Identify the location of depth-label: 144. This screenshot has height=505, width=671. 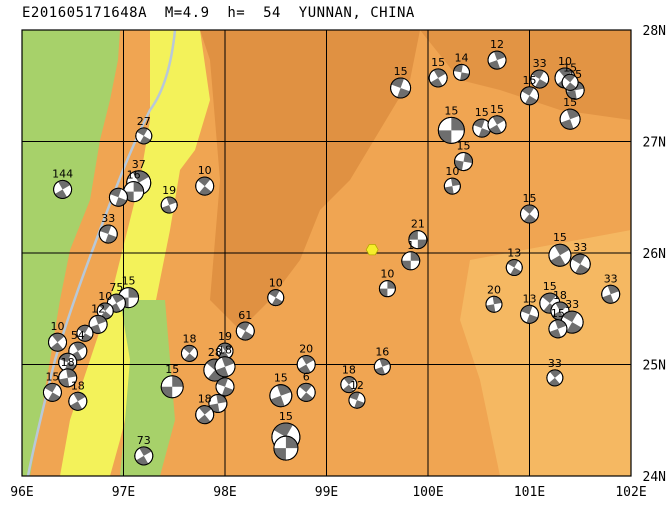
(62, 173).